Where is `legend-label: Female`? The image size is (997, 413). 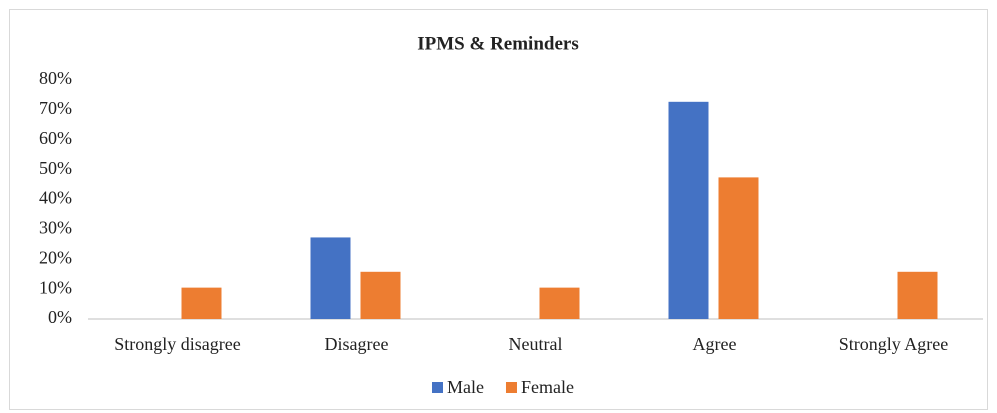
legend-label: Female is located at coordinates (547, 387).